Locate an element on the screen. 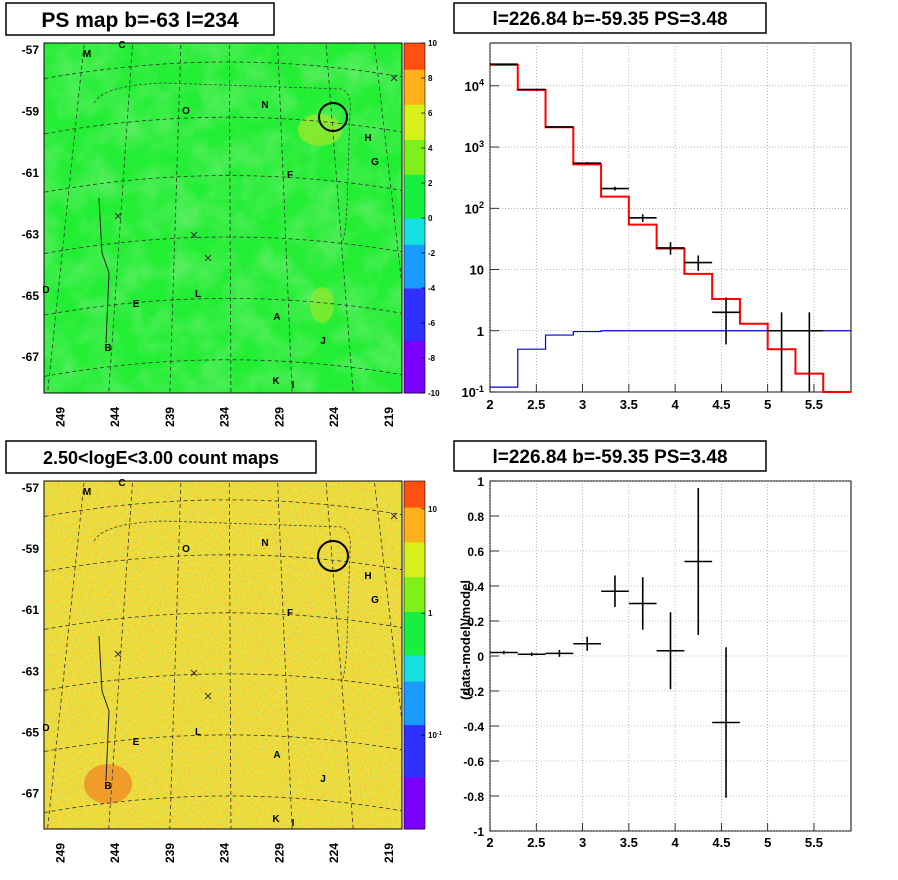  count-map-hotspot is located at coordinates (108, 784).